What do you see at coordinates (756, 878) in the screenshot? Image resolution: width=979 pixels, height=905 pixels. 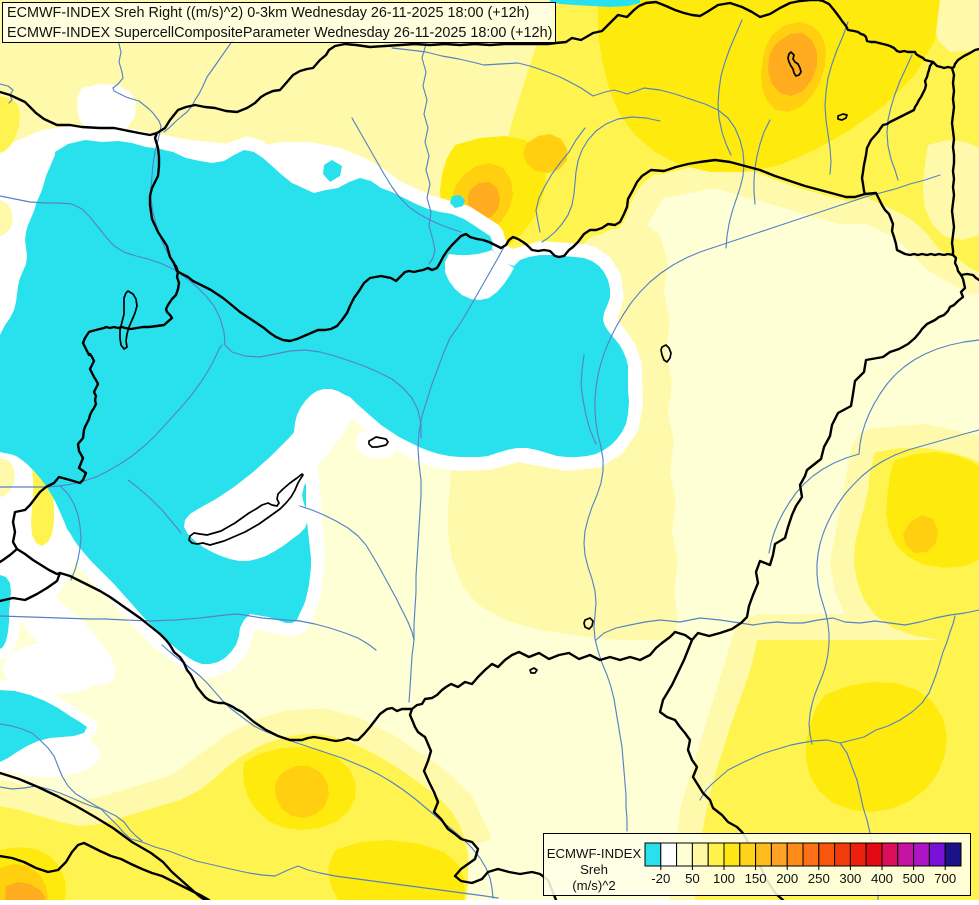 I see `svg-text: 150` at bounding box center [756, 878].